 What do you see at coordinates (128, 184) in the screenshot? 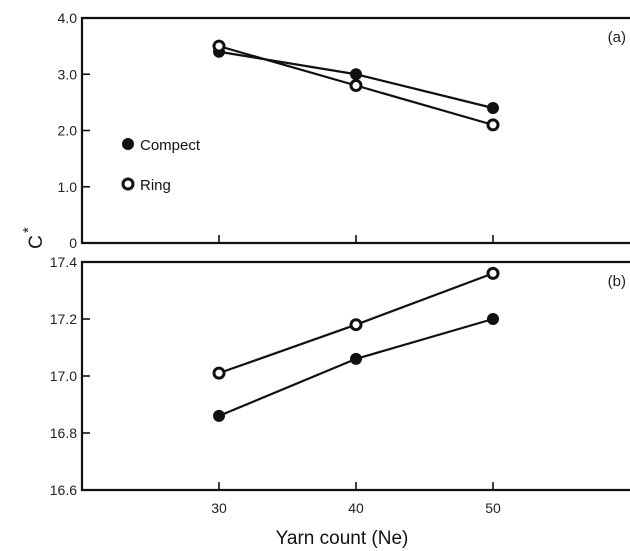
I see `legend-marker-ring` at bounding box center [128, 184].